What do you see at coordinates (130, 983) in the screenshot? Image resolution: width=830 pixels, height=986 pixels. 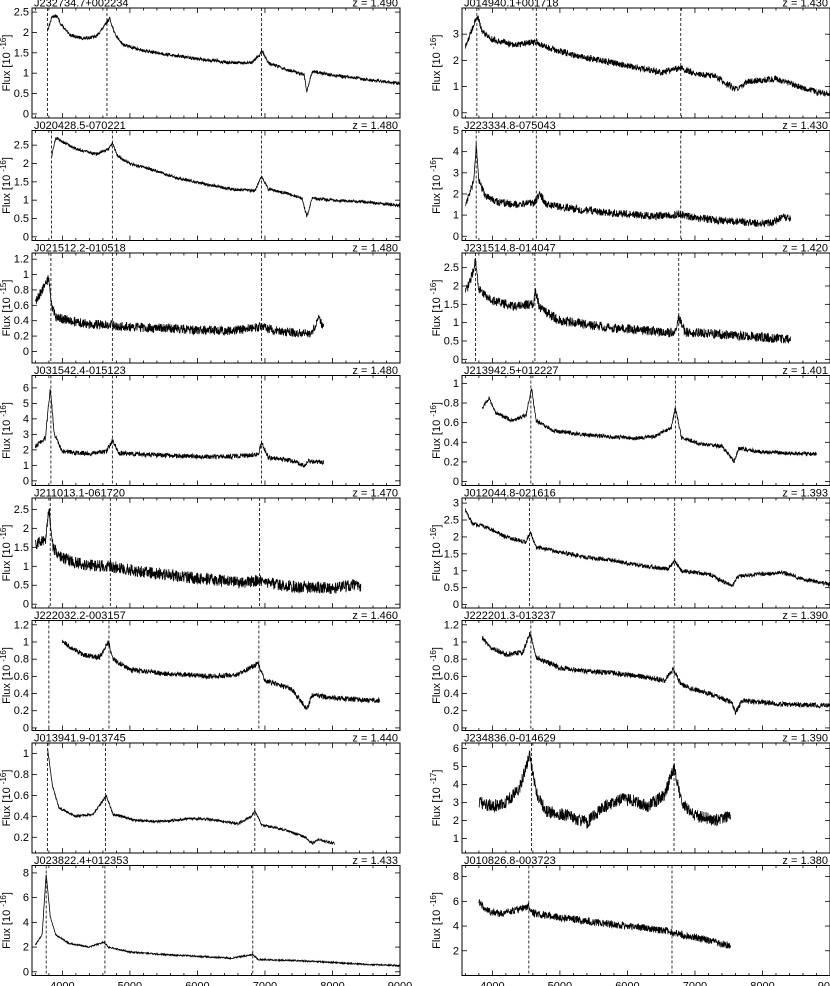 I see `x-tick-label: 5000` at bounding box center [130, 983].